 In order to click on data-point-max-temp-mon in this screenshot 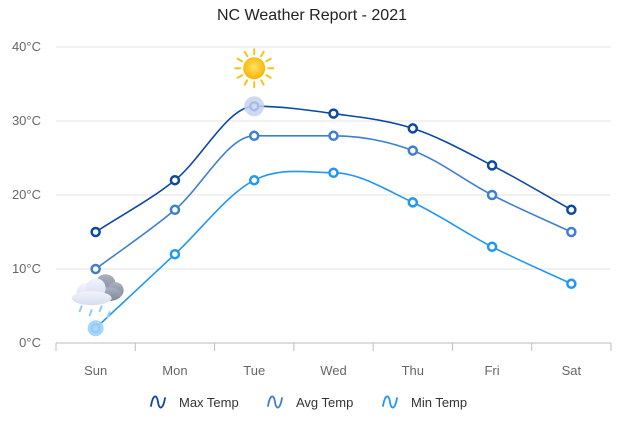, I will do `click(175, 180)`.